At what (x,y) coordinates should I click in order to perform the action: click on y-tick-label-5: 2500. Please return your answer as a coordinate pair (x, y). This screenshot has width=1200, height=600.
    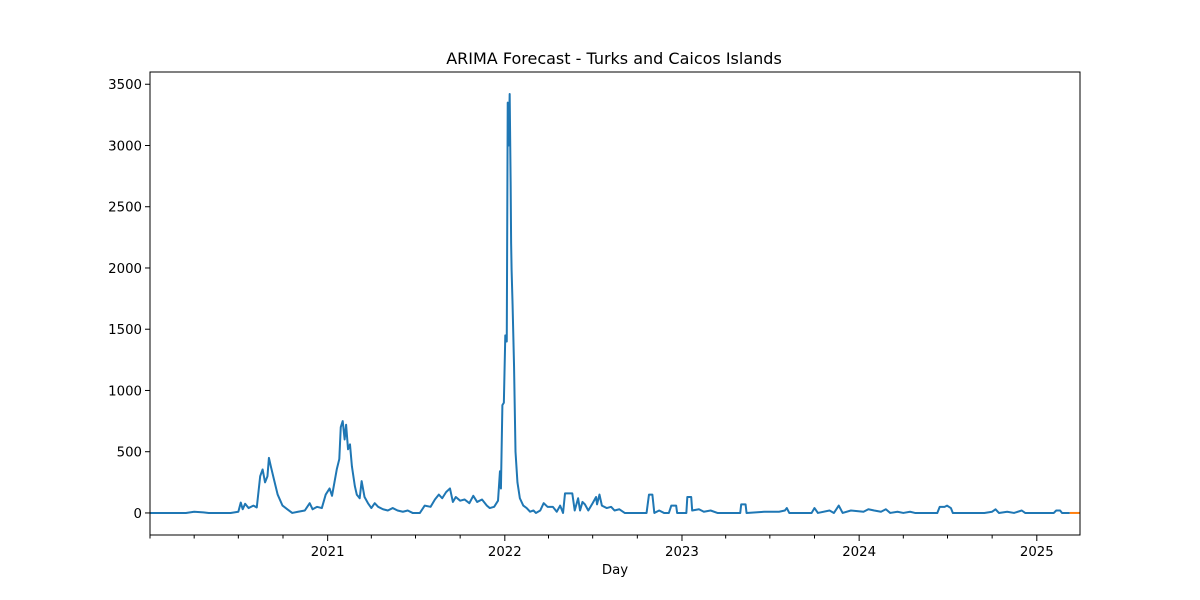
    Looking at the image, I should click on (125, 208).